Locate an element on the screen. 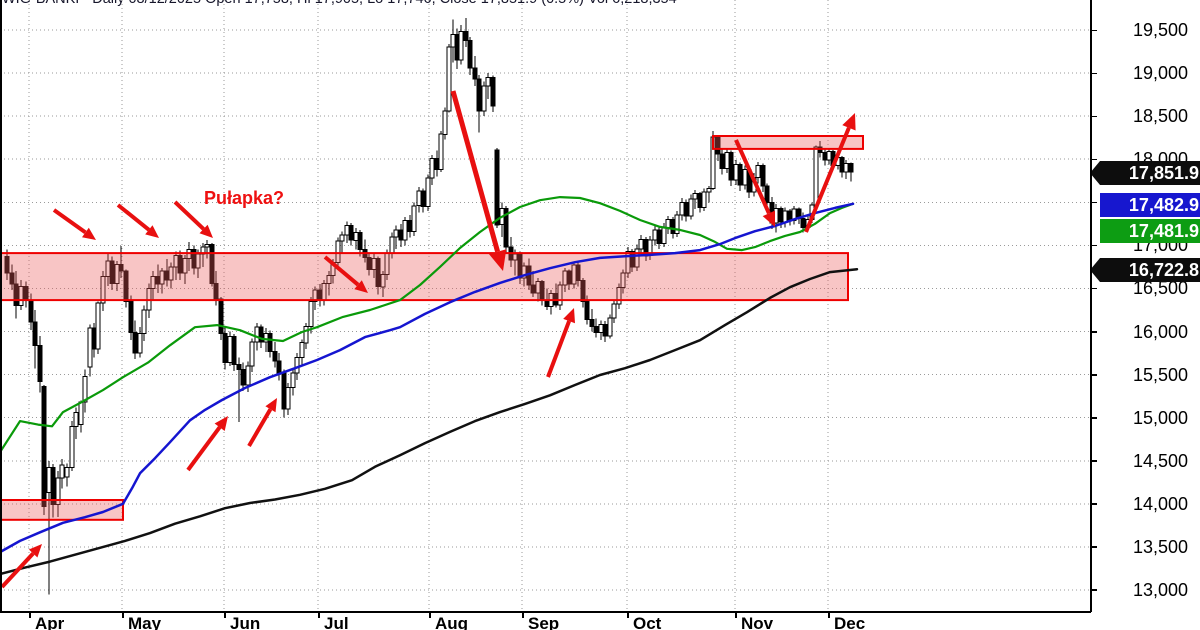 The width and height of the screenshot is (1200, 630). y-axis-tick-label: 15,000 is located at coordinates (1160, 417).